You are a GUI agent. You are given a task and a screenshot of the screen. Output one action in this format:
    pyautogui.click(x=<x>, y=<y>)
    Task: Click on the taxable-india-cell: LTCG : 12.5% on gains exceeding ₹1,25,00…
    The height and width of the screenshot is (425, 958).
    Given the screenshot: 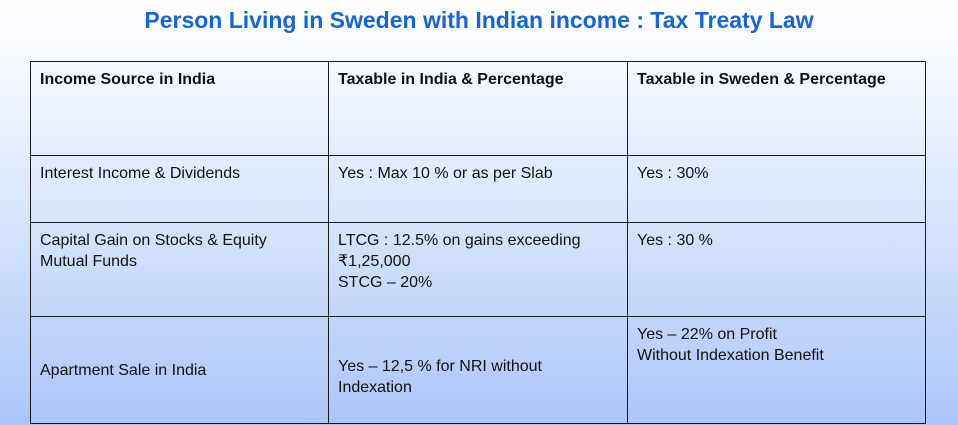 What is the action you would take?
    pyautogui.click(x=478, y=269)
    